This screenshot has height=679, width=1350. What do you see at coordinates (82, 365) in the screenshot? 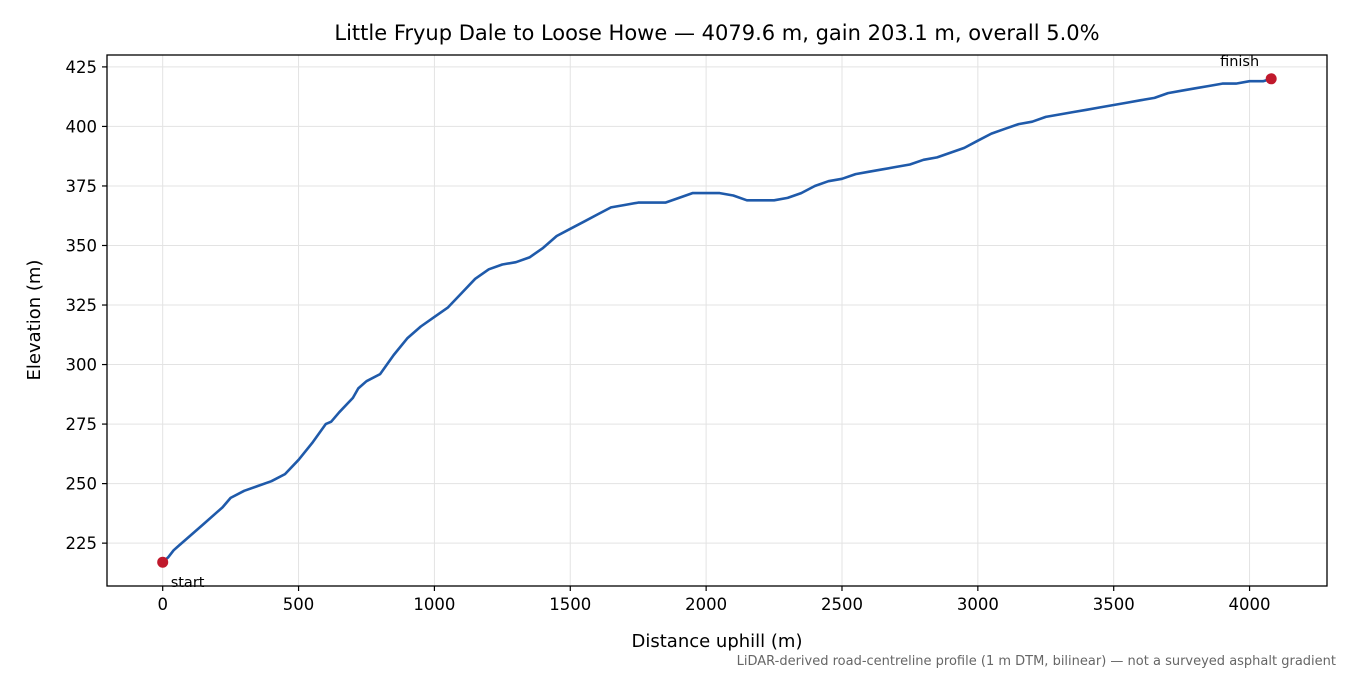
I see `y-tick-label: 300` at bounding box center [82, 365].